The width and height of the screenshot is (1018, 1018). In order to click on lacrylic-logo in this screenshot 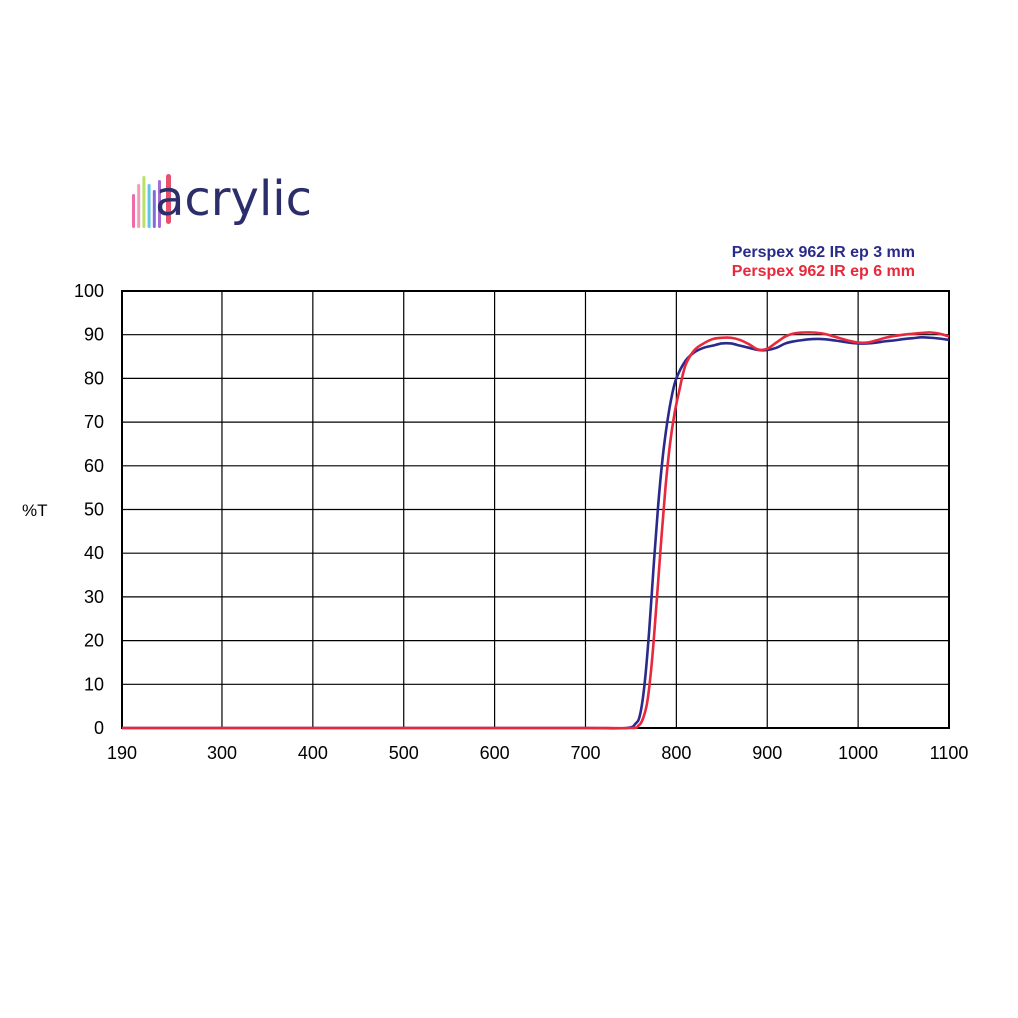, I will do `click(151, 201)`.